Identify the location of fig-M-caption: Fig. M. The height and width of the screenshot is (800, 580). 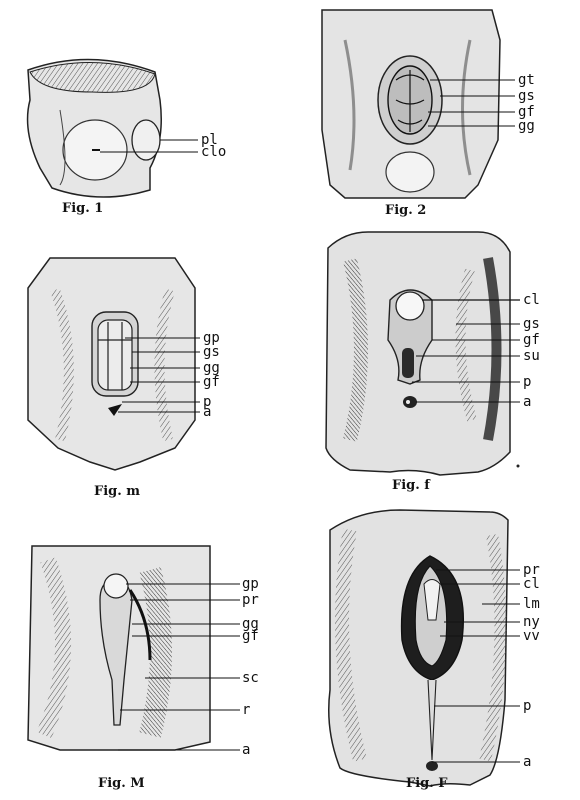
(121, 783).